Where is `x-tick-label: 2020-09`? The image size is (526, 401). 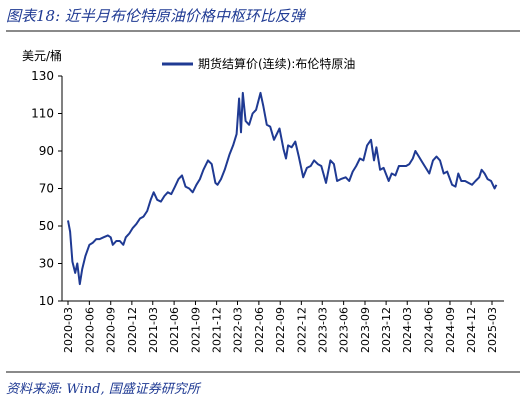
x-tick-label: 2020-09 is located at coordinates (111, 330).